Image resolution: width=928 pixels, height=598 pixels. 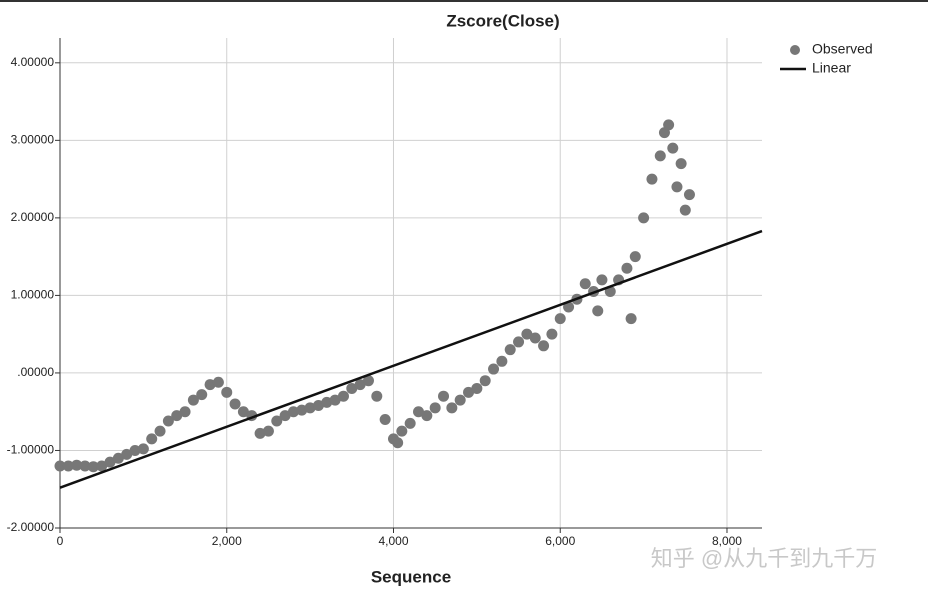 What do you see at coordinates (31, 450) in the screenshot?
I see `y-tick-label: -1.00000` at bounding box center [31, 450].